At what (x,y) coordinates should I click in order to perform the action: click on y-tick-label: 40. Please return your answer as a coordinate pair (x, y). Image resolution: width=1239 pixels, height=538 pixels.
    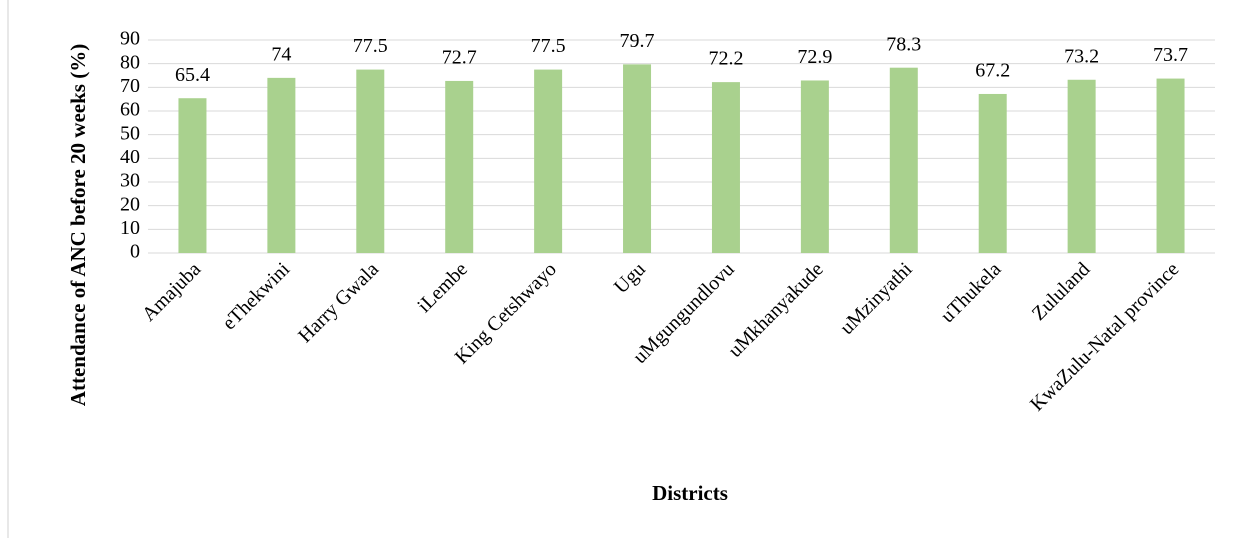
    Looking at the image, I should click on (130, 157).